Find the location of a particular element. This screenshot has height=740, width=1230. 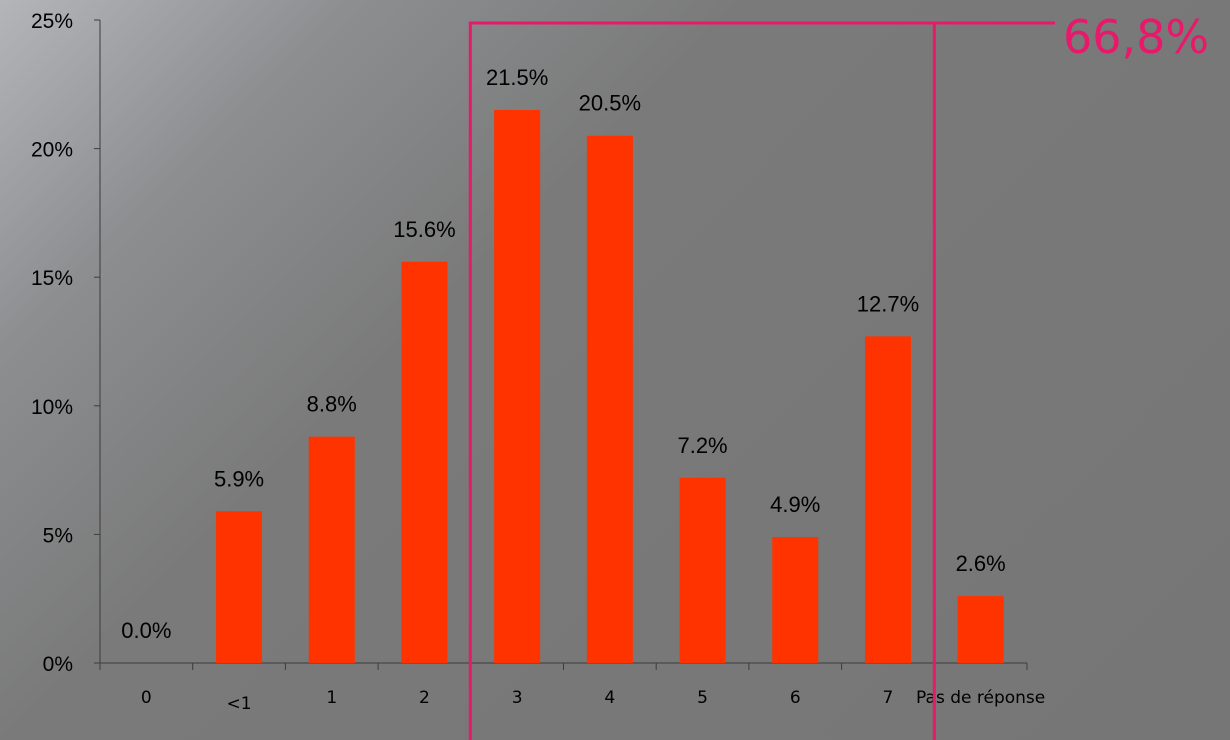

x-category-label: 3 is located at coordinates (517, 698).